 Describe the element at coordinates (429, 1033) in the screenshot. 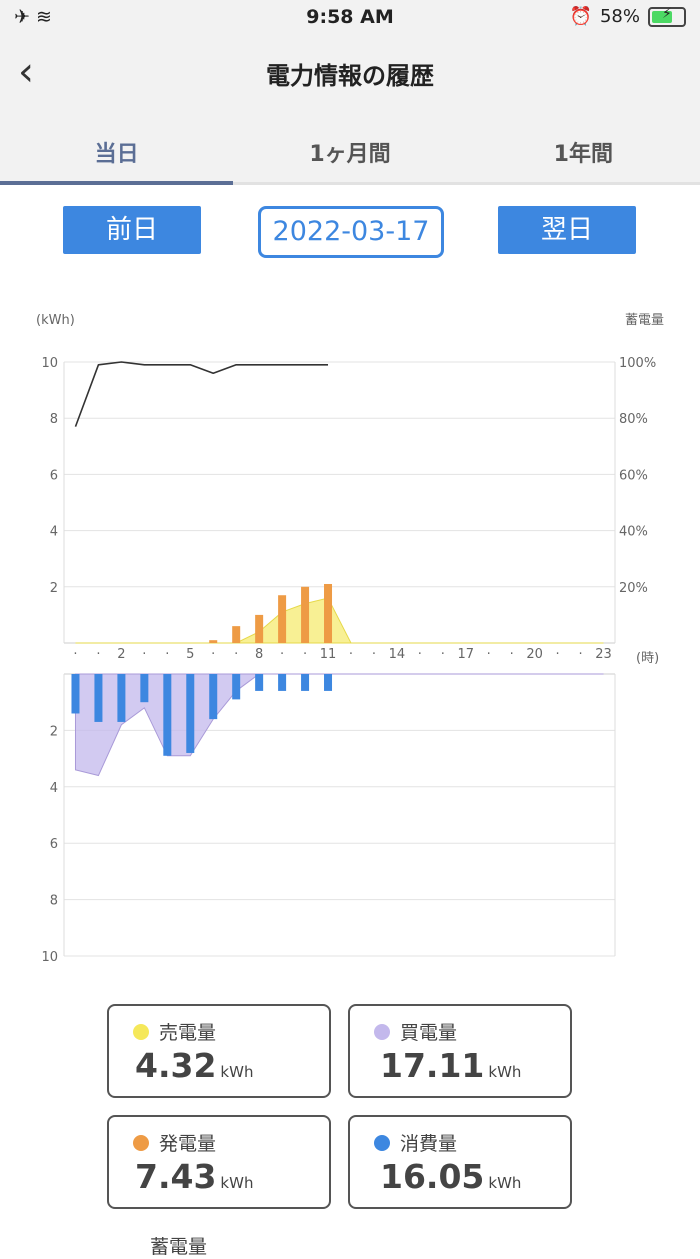

I see `summary-label: 買電量` at that location.